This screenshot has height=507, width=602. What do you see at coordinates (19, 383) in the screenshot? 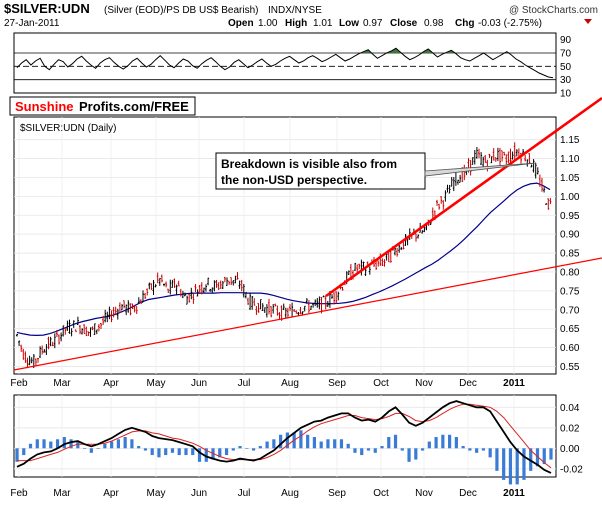
I see `price-x-tick-label: Feb` at bounding box center [19, 383].